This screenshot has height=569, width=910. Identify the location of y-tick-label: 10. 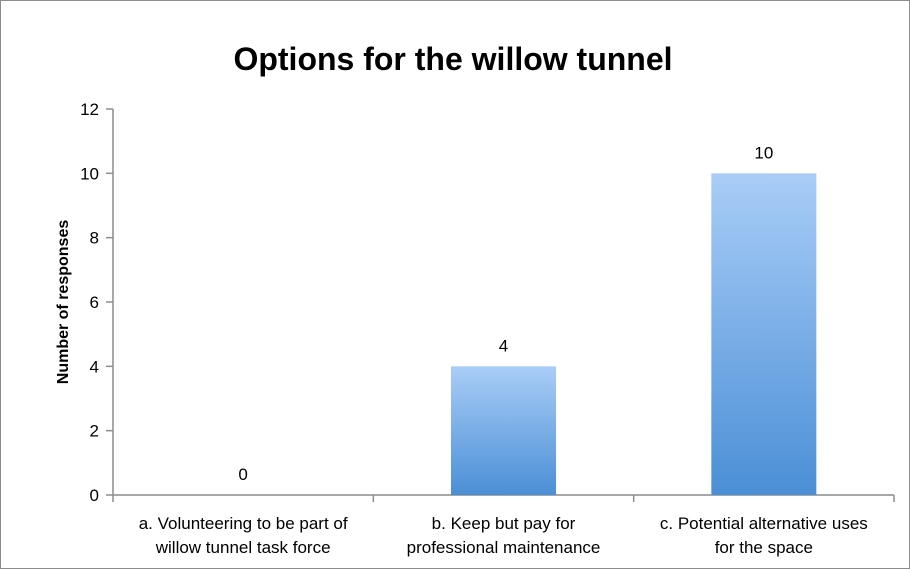
(89, 173).